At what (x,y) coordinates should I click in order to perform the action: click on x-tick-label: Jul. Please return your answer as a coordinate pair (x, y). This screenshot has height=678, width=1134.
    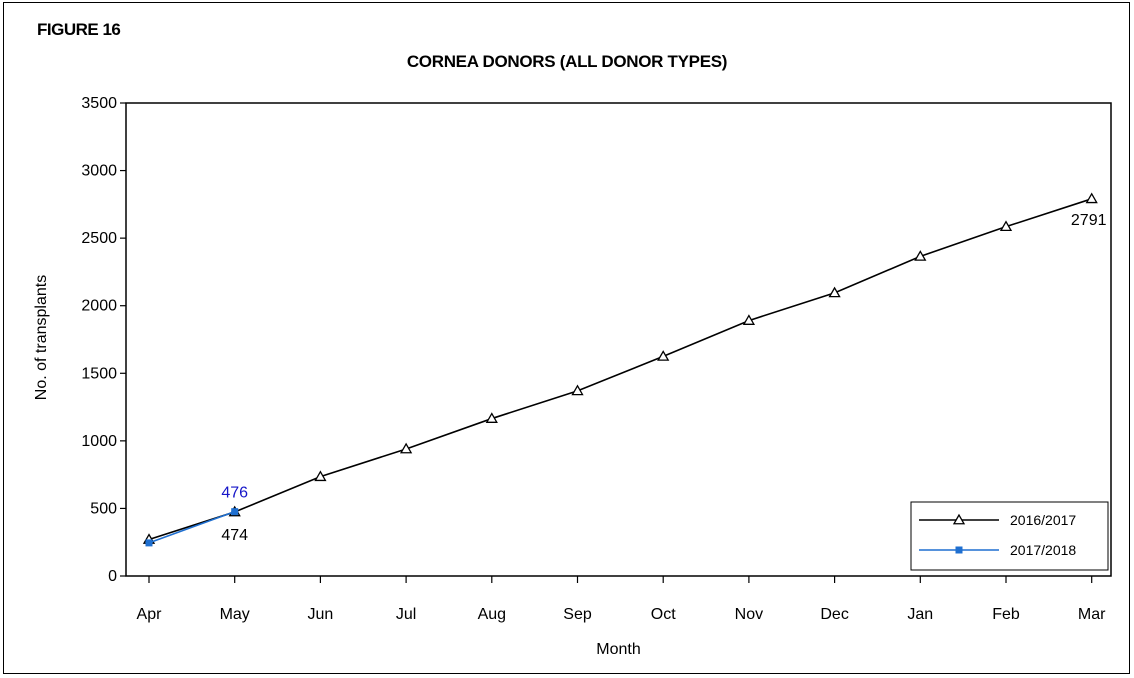
    Looking at the image, I should click on (406, 614).